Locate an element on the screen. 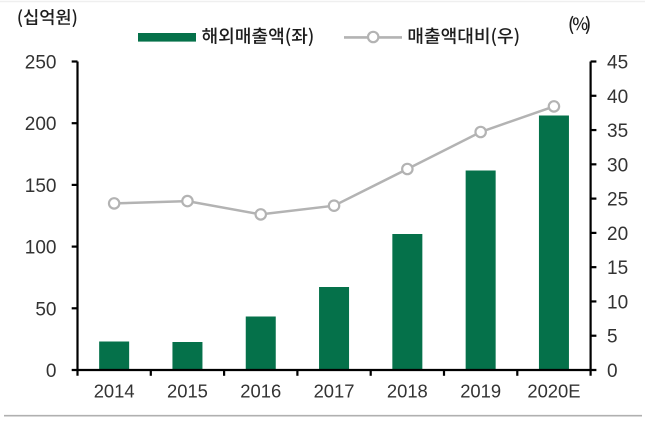  svg-text: 2016 is located at coordinates (260, 391).